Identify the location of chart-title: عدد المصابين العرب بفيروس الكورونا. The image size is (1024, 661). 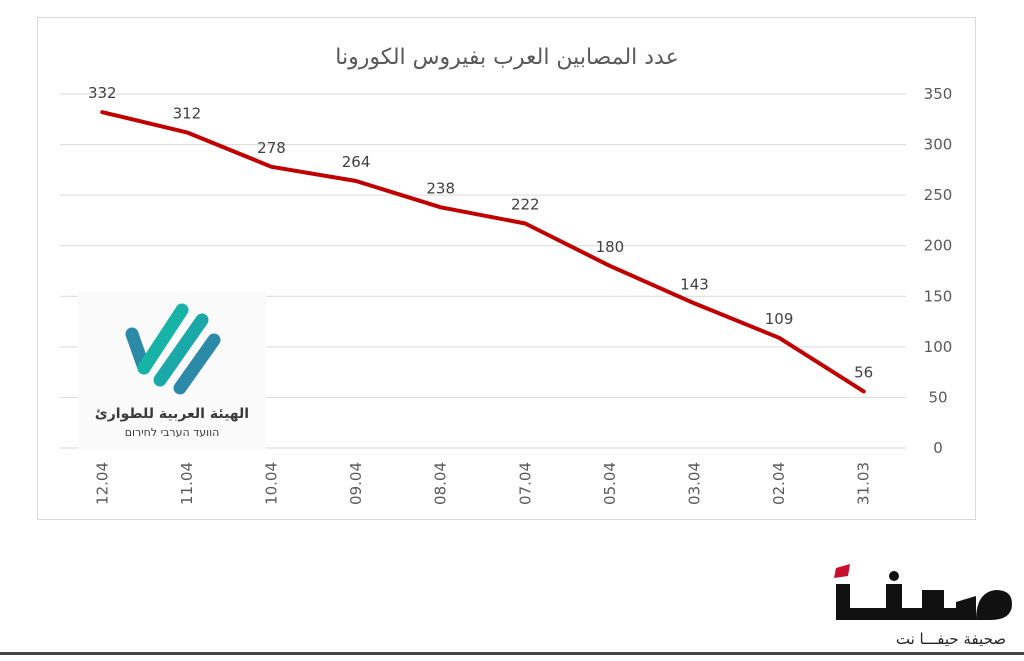
(506, 57).